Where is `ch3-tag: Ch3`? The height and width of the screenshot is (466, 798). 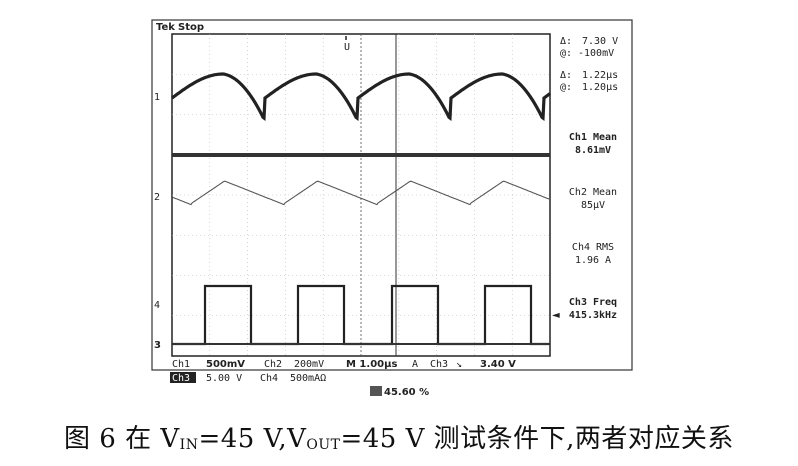 ch3-tag: Ch3 is located at coordinates (181, 378).